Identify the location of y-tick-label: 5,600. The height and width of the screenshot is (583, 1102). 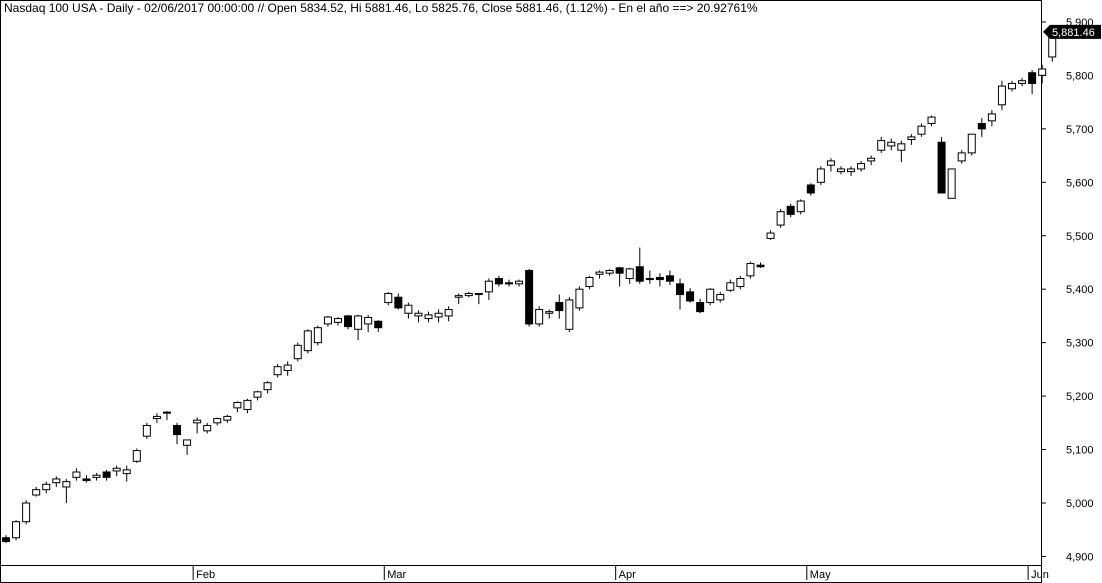
(1080, 183).